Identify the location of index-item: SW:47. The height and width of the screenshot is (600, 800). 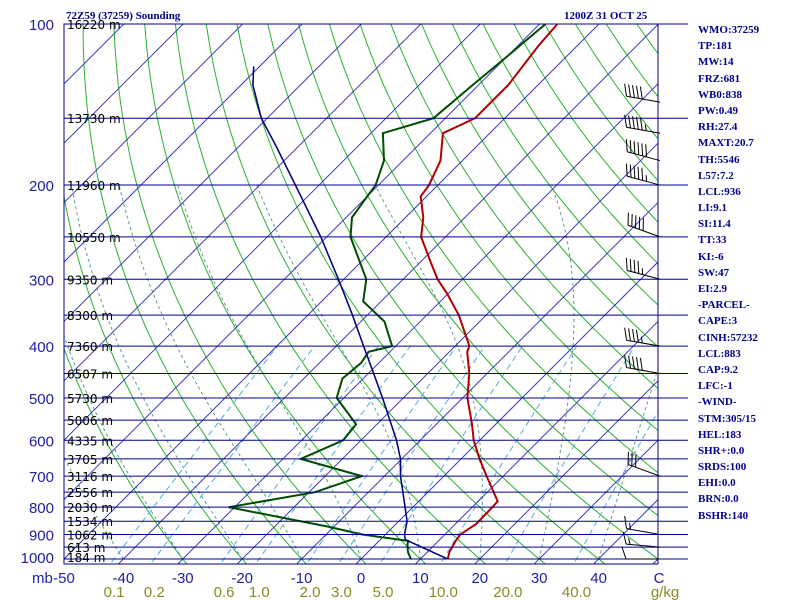
(714, 272).